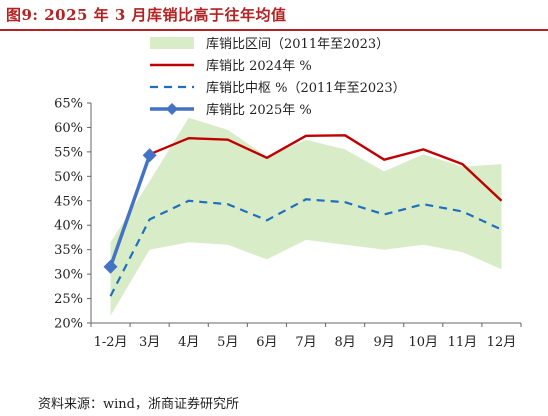 This screenshot has height=416, width=548. I want to click on x-tick-label: 1-2月, so click(111, 342).